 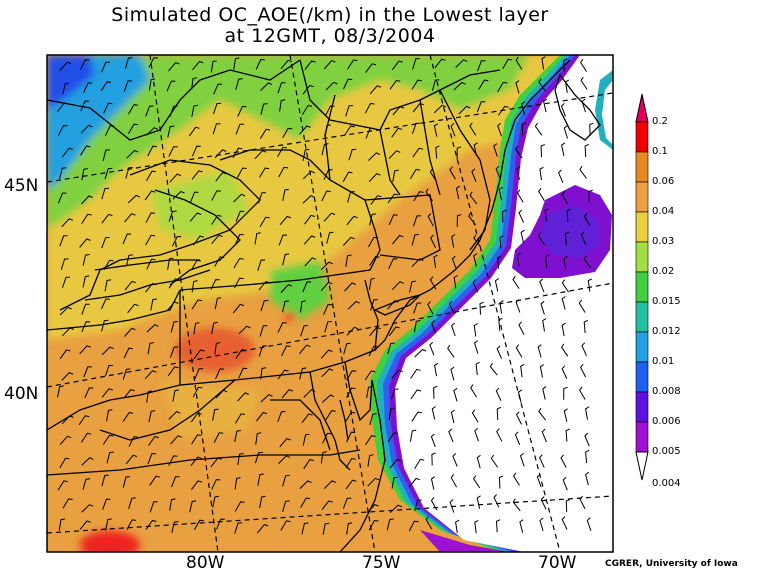 What do you see at coordinates (330, 36) in the screenshot?
I see `map-title-line-2: at 12GMT, 08/3/2004` at bounding box center [330, 36].